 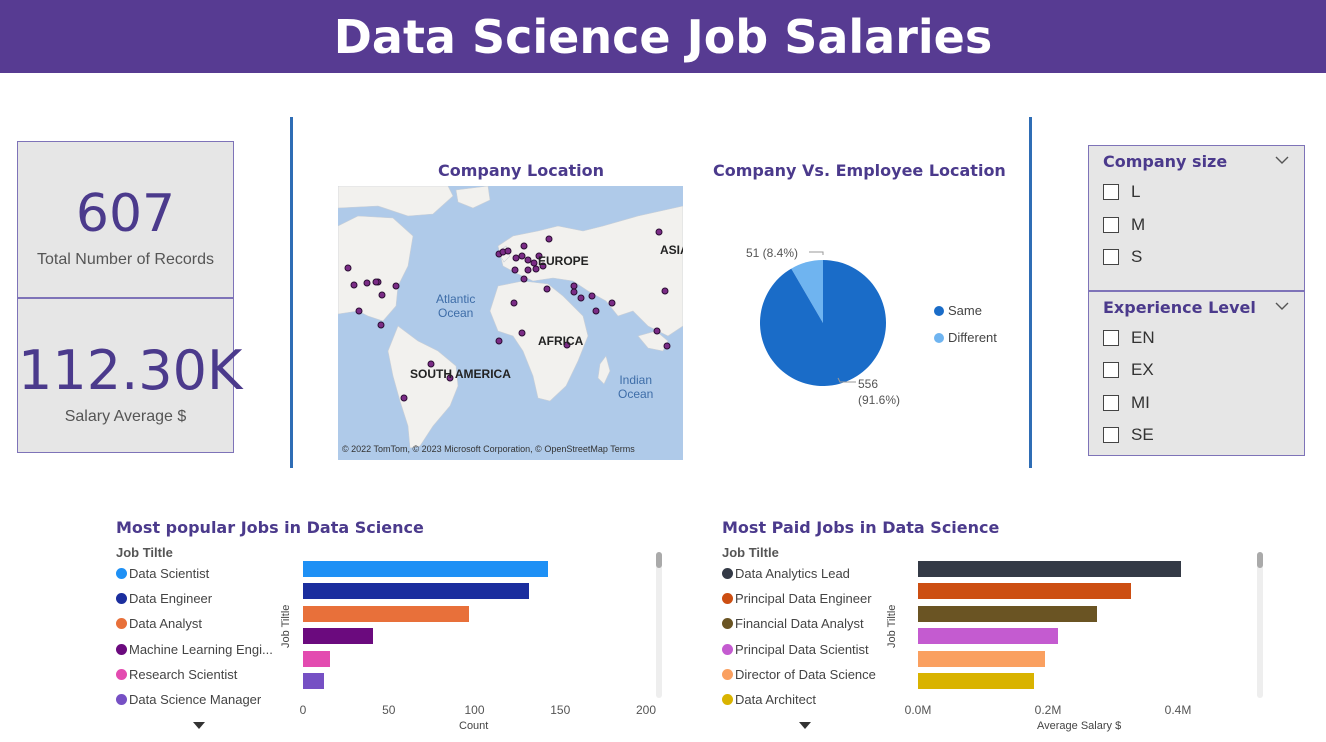 I want to click on popular-y-axis-title: Job Tiltle, so click(x=286, y=626).